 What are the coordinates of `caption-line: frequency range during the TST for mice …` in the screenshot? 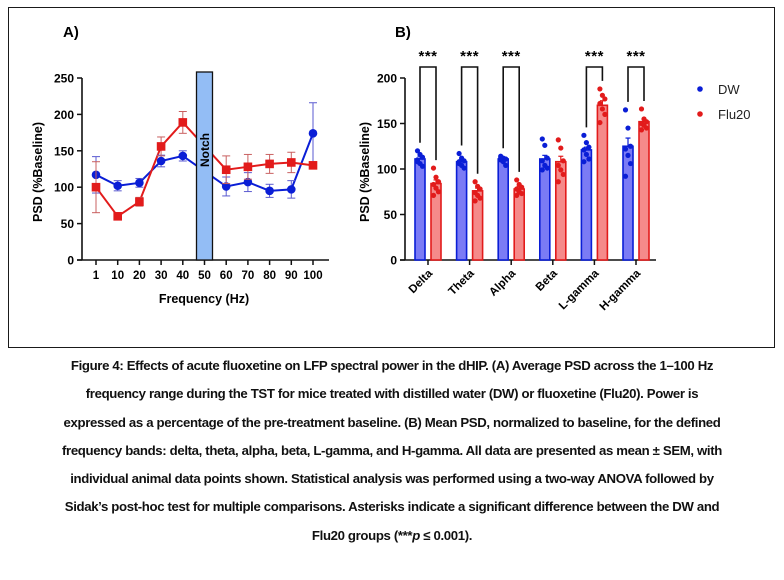 It's located at (392, 394).